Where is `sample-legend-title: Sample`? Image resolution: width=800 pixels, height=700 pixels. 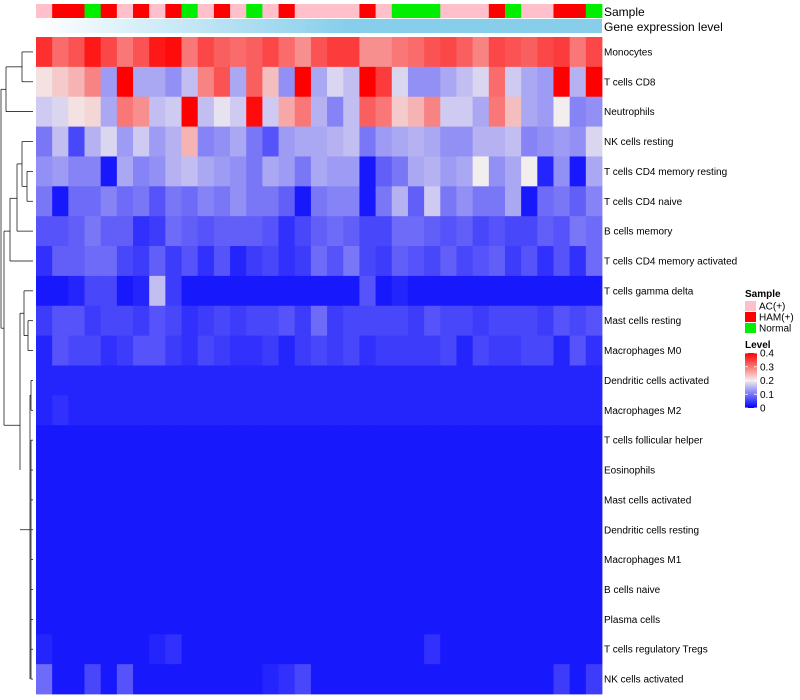 sample-legend-title: Sample is located at coordinates (763, 294).